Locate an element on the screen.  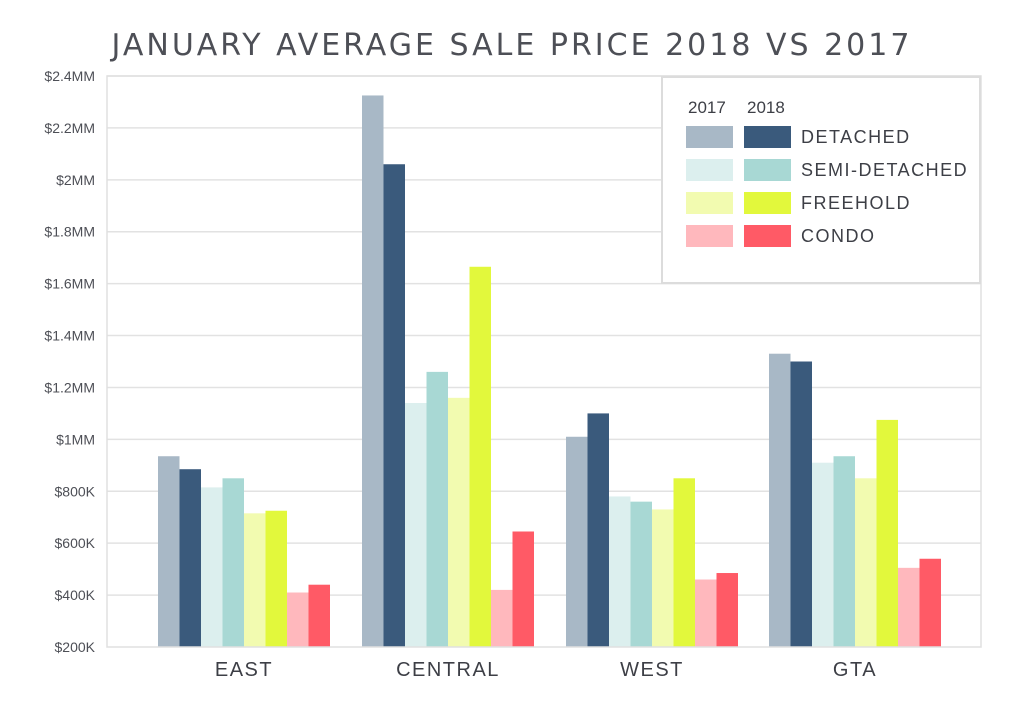
legend-label: SEMI-DETACHED is located at coordinates (884, 170).